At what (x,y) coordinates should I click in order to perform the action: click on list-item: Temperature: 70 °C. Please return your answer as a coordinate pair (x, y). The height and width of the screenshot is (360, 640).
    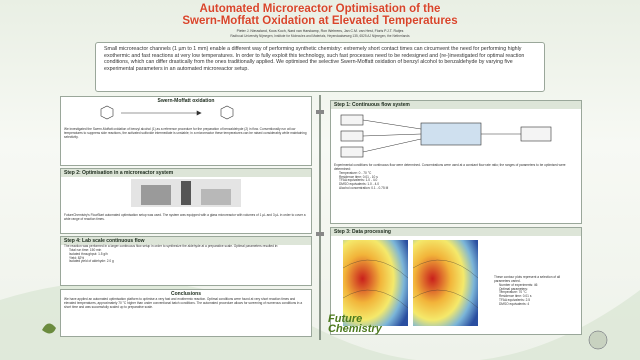
    Looking at the image, I should click on (513, 292).